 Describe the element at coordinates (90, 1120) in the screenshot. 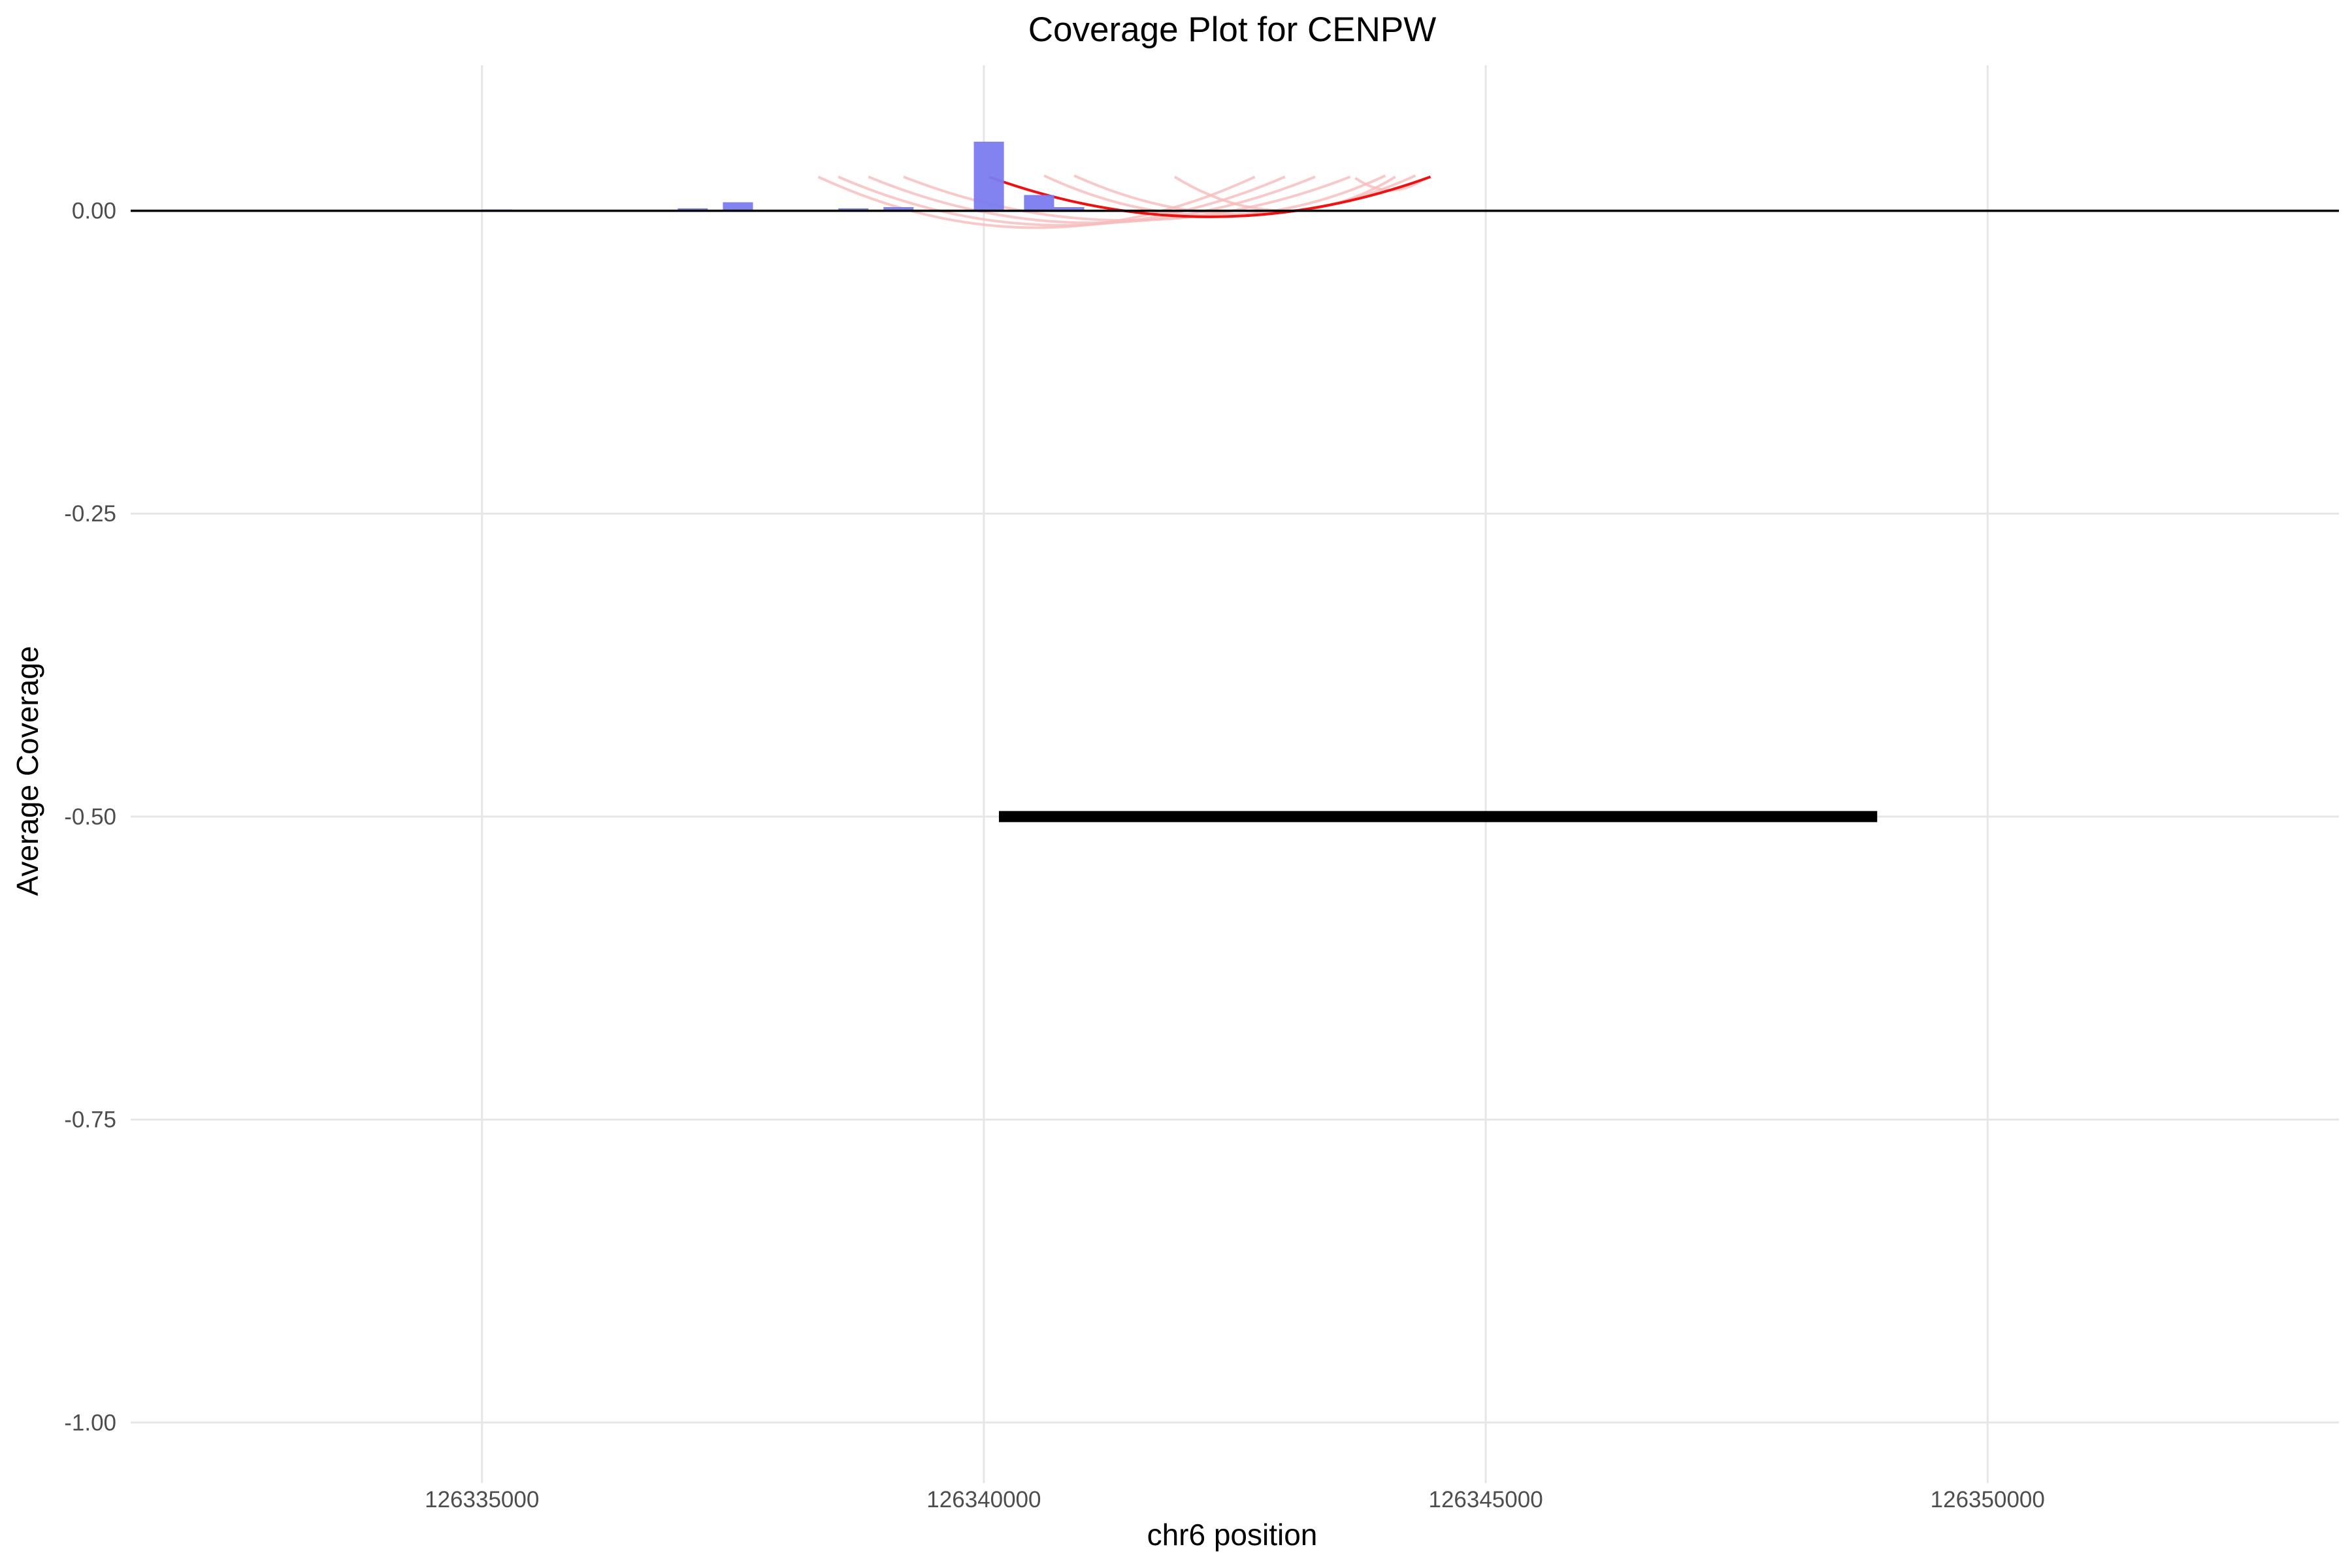

I see `y-tick-label: -0.75` at that location.